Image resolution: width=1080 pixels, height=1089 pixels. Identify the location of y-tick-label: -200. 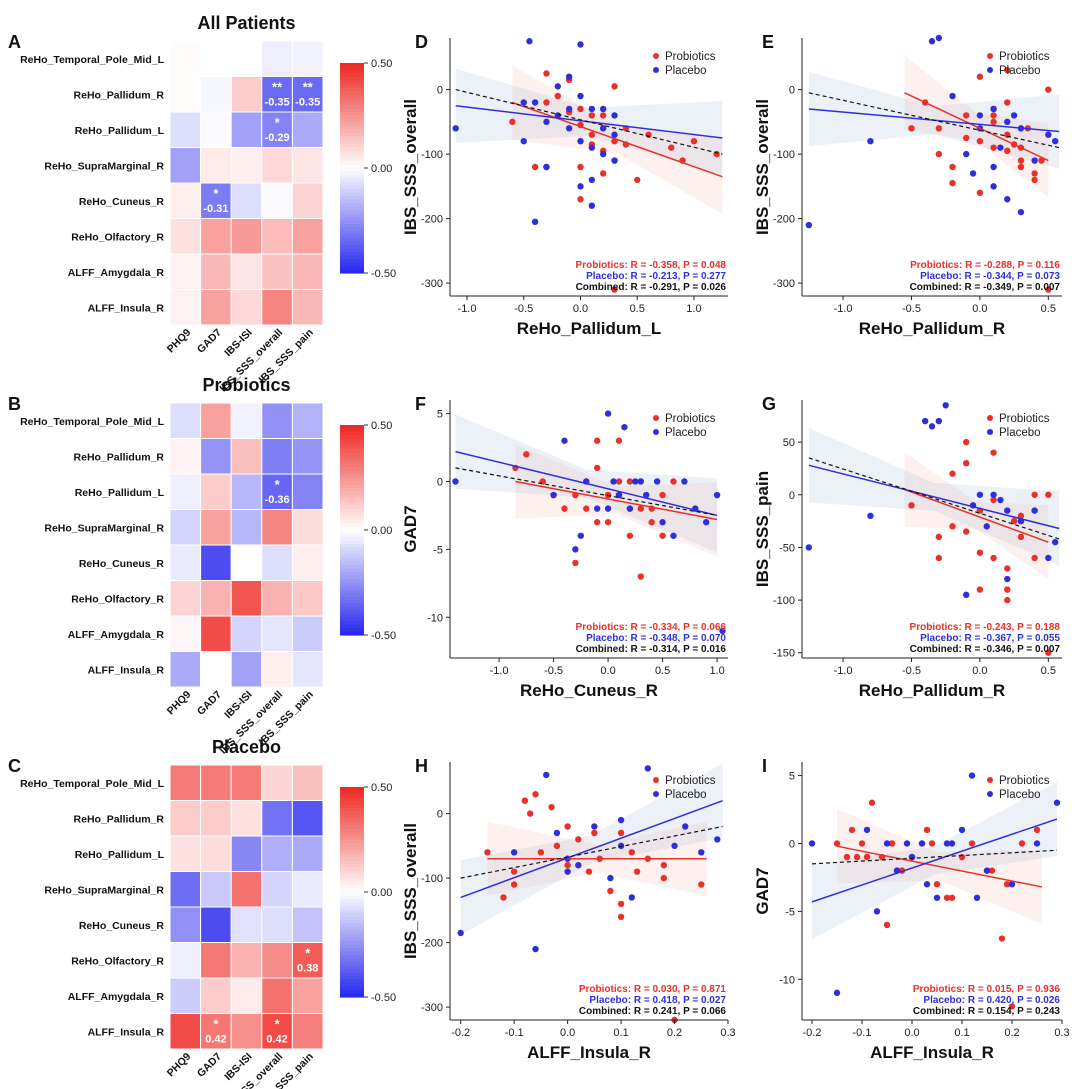
(784, 220).